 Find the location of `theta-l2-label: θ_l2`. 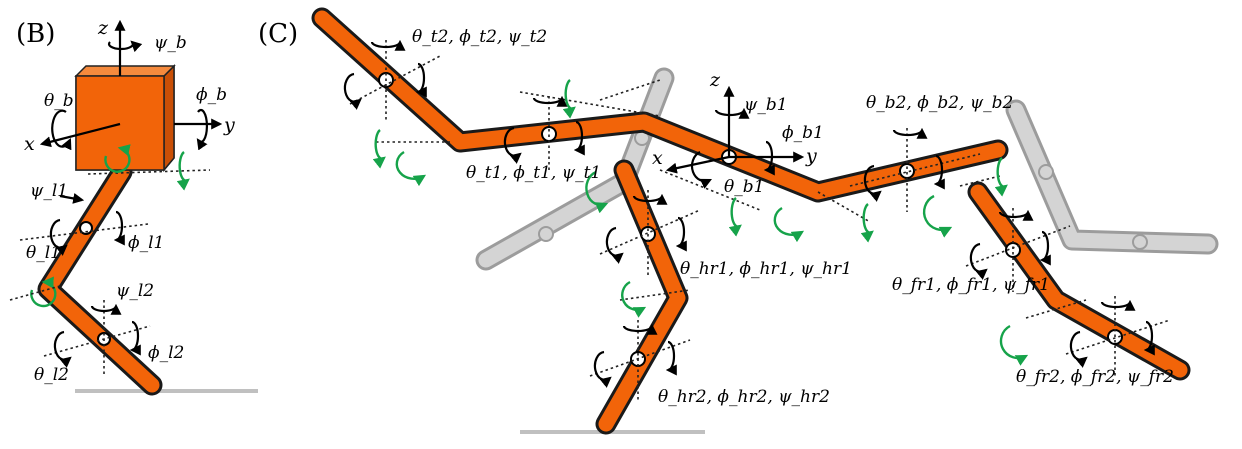

theta-l2-label: θ_l2 is located at coordinates (51, 375).